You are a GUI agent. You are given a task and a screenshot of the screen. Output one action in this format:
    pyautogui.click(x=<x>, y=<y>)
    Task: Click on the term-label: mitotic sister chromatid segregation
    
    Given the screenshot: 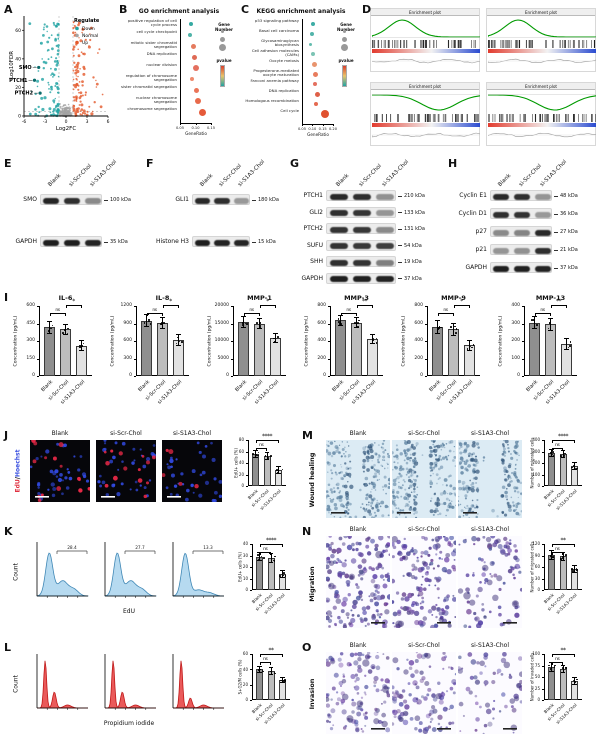 What is the action you would take?
    pyautogui.click(x=153, y=45)
    